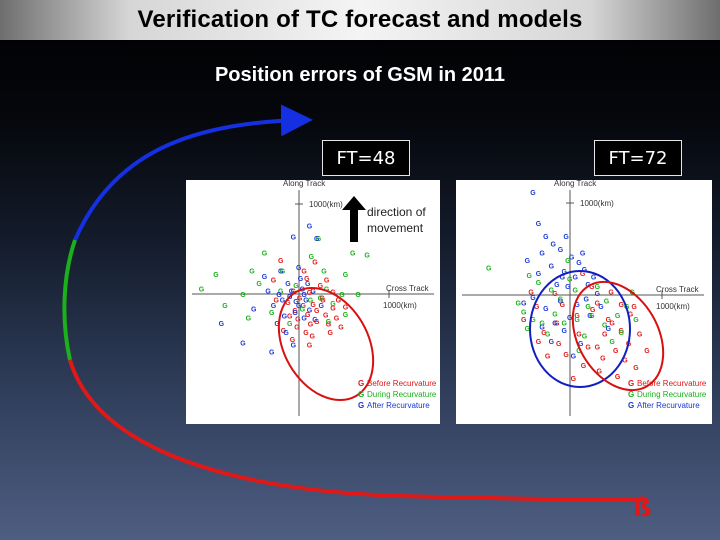  Describe the element at coordinates (598, 287) in the screenshot. I see `data-point-ft72-s1-12: G` at that location.